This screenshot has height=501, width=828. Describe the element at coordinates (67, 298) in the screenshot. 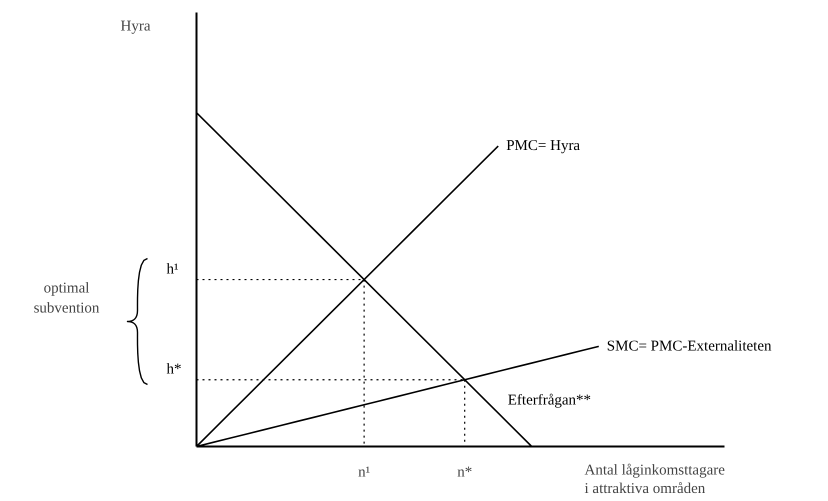

I see `text: optimal subvention` at that location.